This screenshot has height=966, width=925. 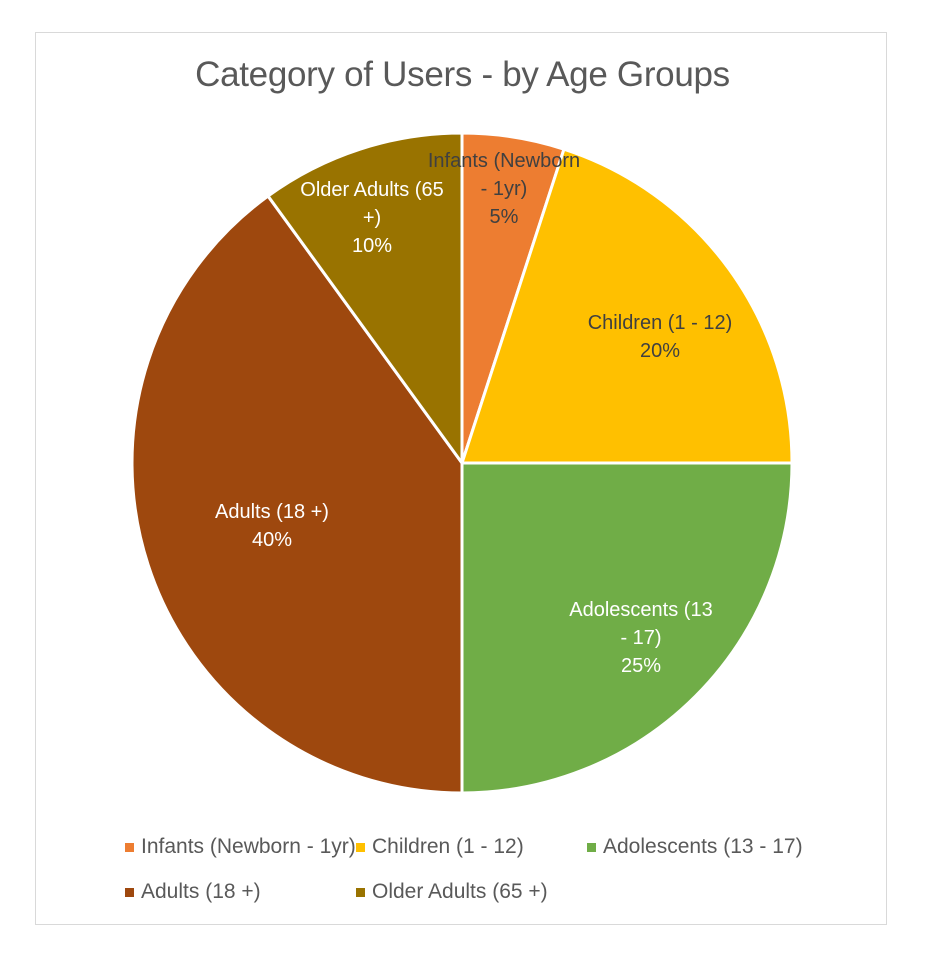 I want to click on legend-label: Infants (Newborn - 1yr), so click(x=248, y=846).